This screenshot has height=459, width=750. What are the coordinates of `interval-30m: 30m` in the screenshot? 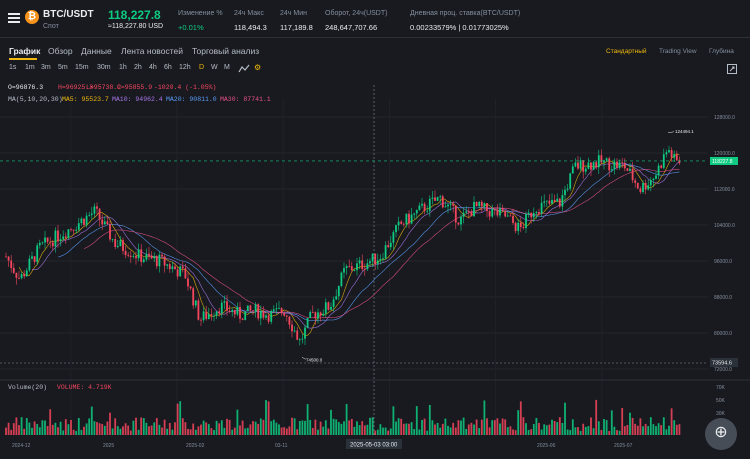 It's located at (104, 67).